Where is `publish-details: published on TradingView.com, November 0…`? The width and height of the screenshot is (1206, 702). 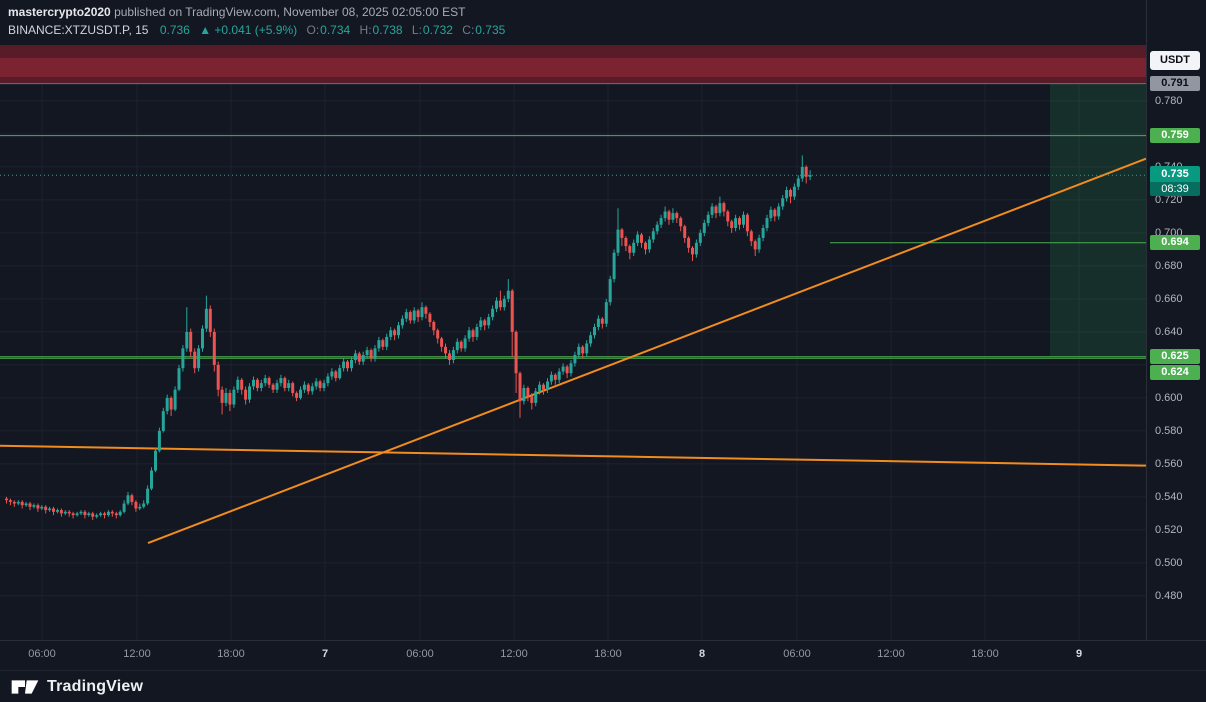 publish-details: published on TradingView.com, November 0… is located at coordinates (288, 12).